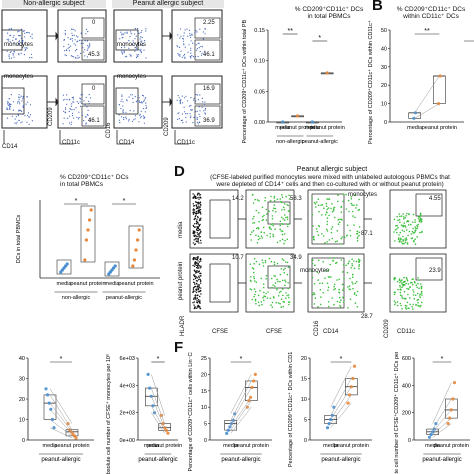 This screenshot has height=474, width=474. What do you see at coordinates (442, 403) in the screenshot?
I see `pair-line` at bounding box center [442, 403].